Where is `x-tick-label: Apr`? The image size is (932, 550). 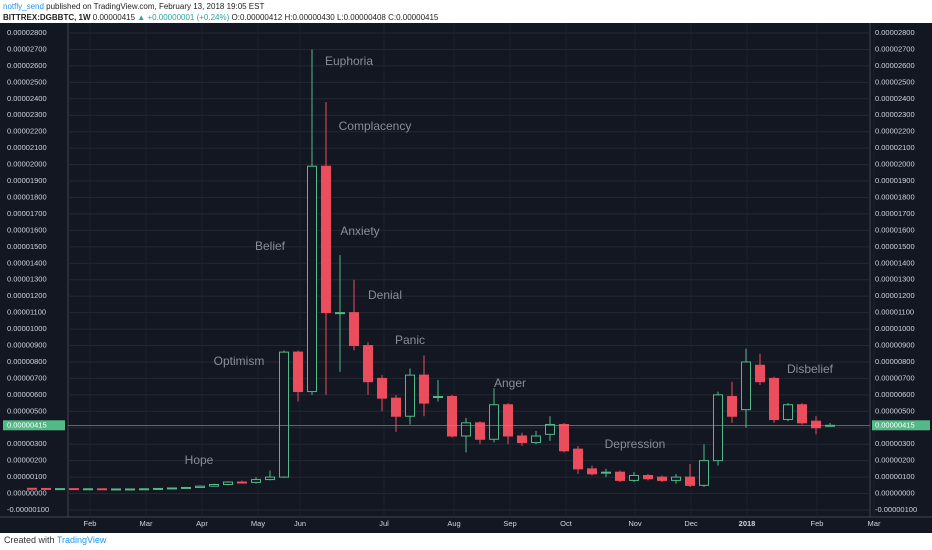
x-tick-label: Apr is located at coordinates (202, 523).